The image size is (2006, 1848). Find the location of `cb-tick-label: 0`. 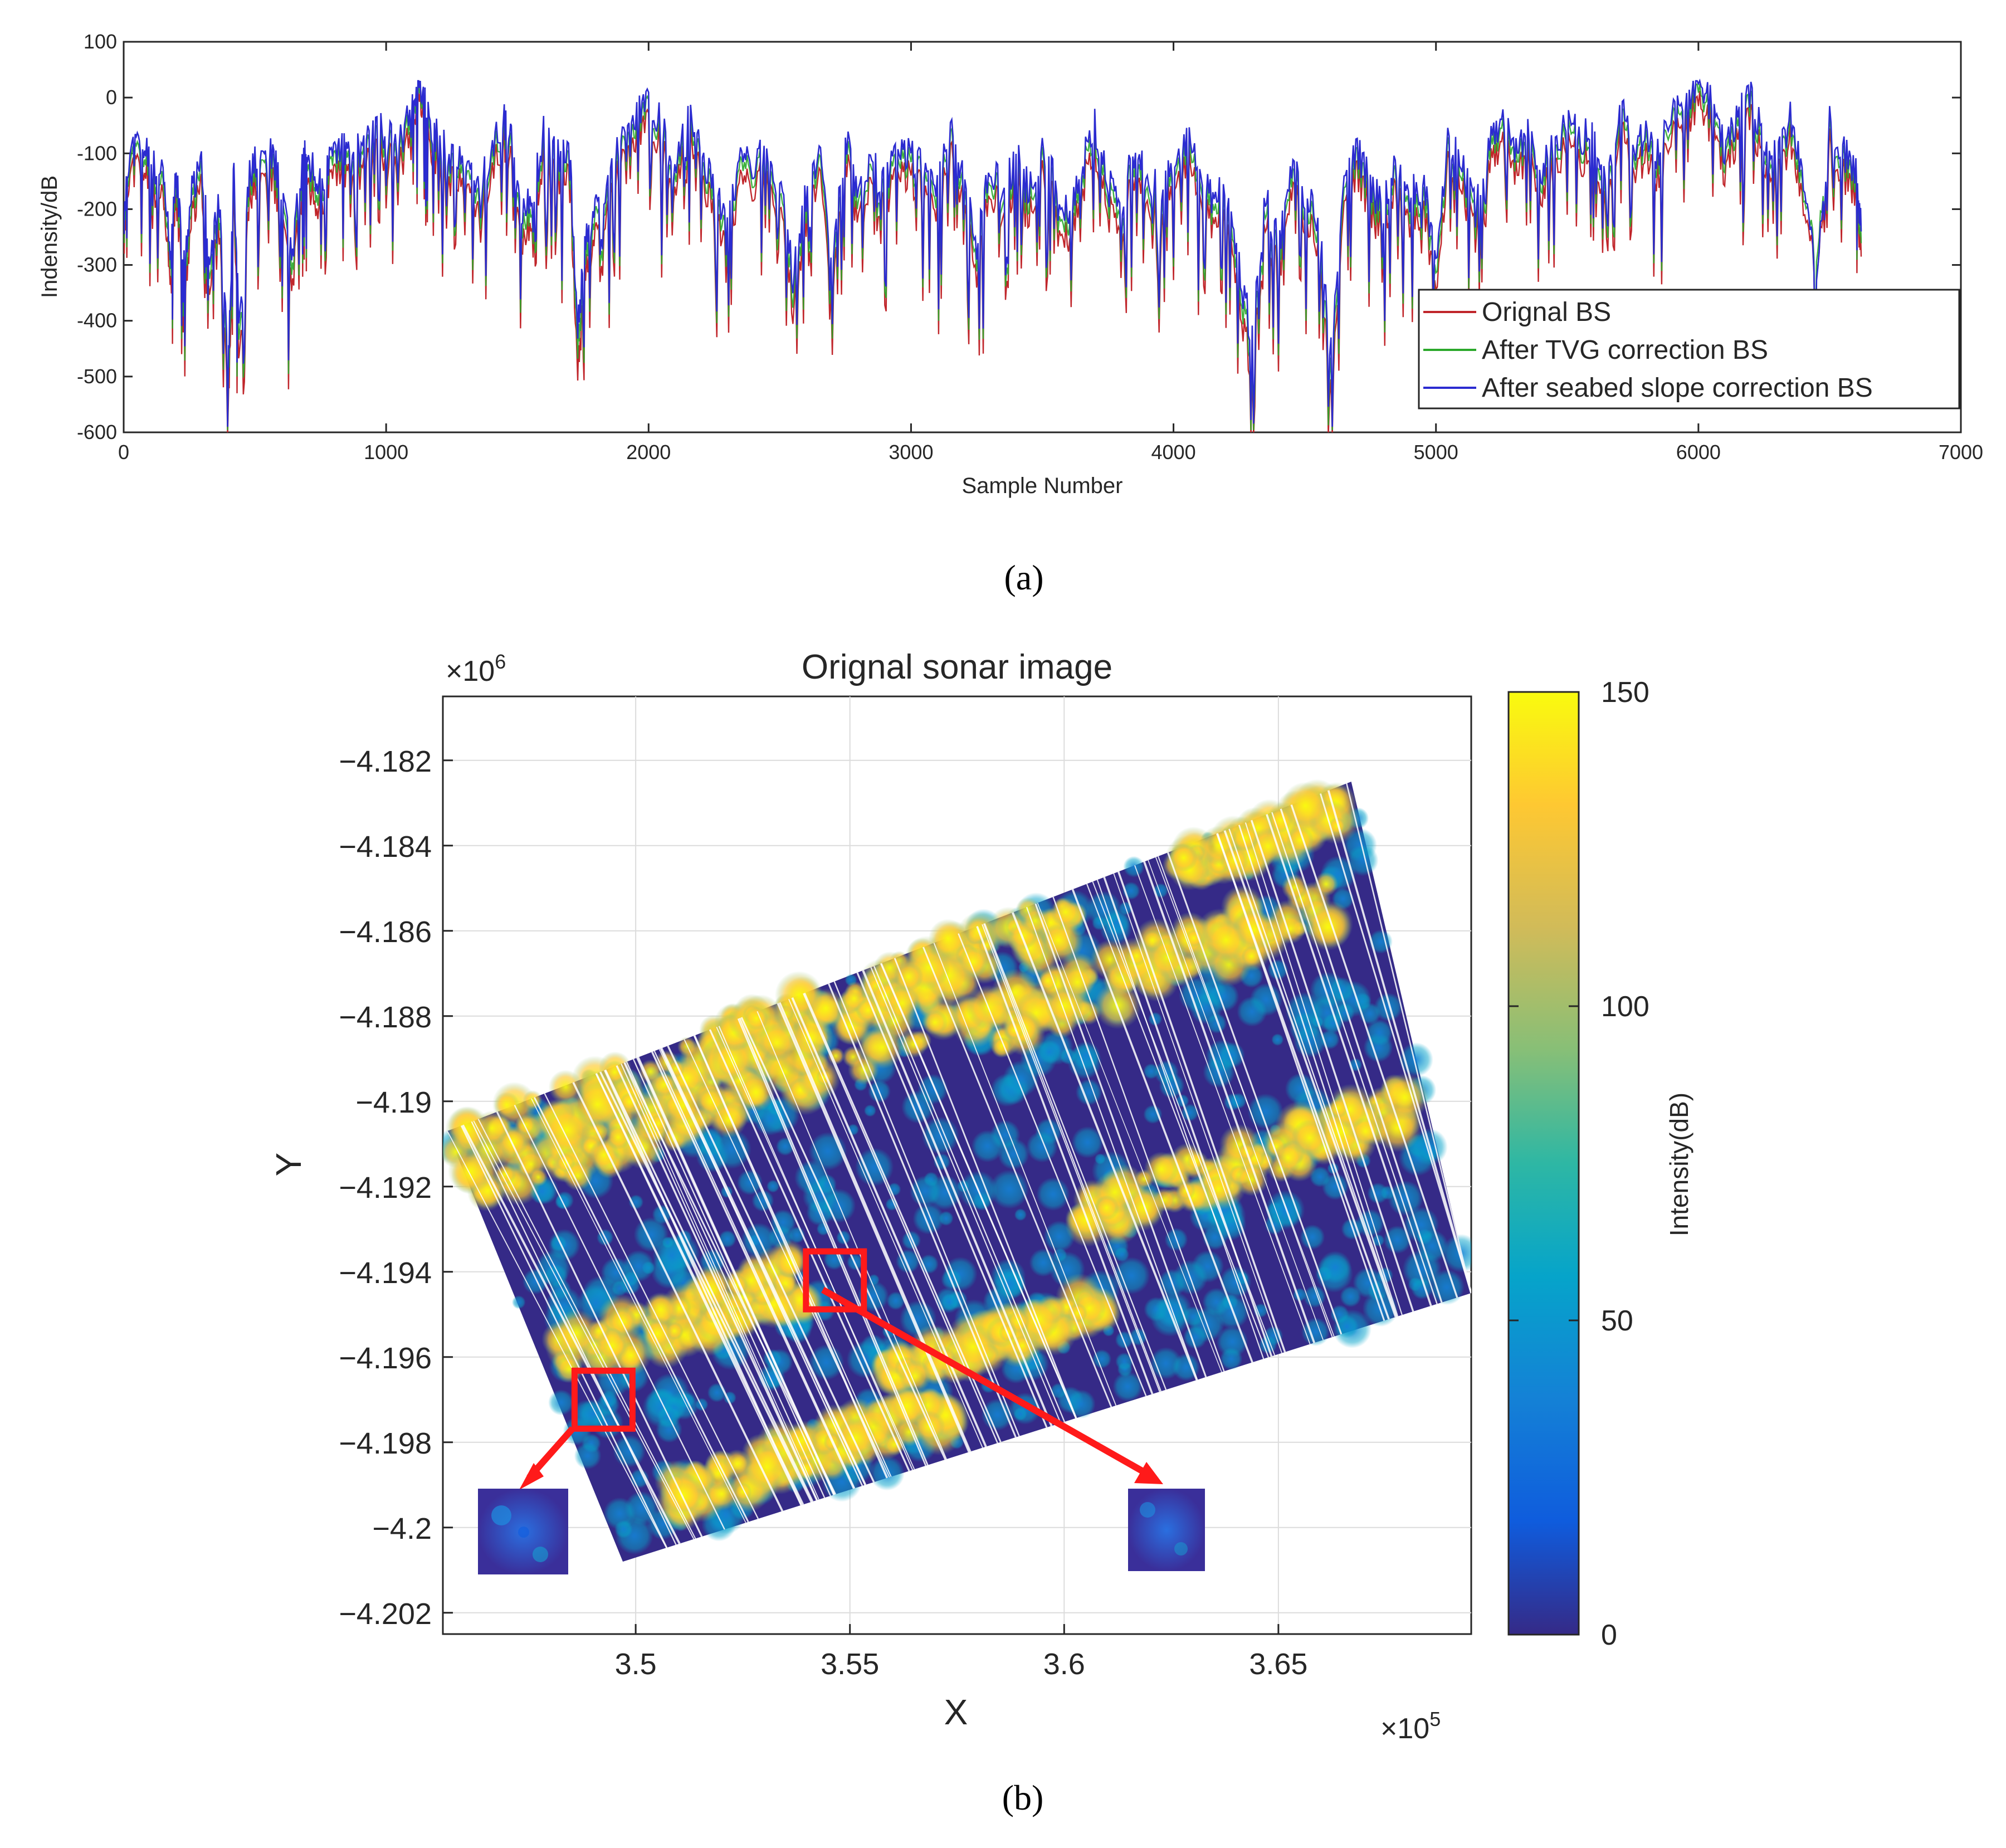

cb-tick-label: 0 is located at coordinates (1609, 1635).